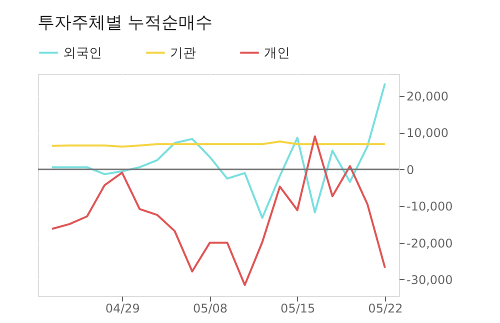  I want to click on x-tick-label: 04/29, so click(122, 309).